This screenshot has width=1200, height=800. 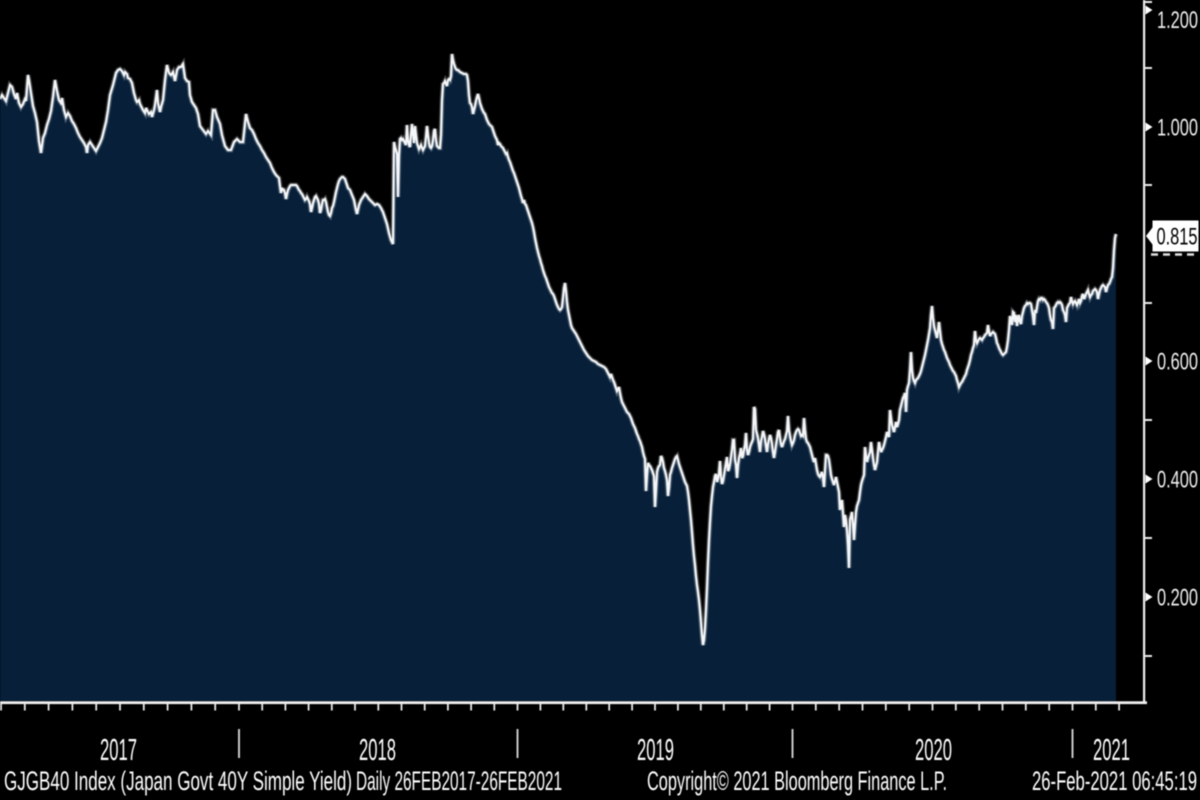 What do you see at coordinates (1114, 781) in the screenshot?
I see `svg-text: 26-Feb-2021 06:45:19` at bounding box center [1114, 781].